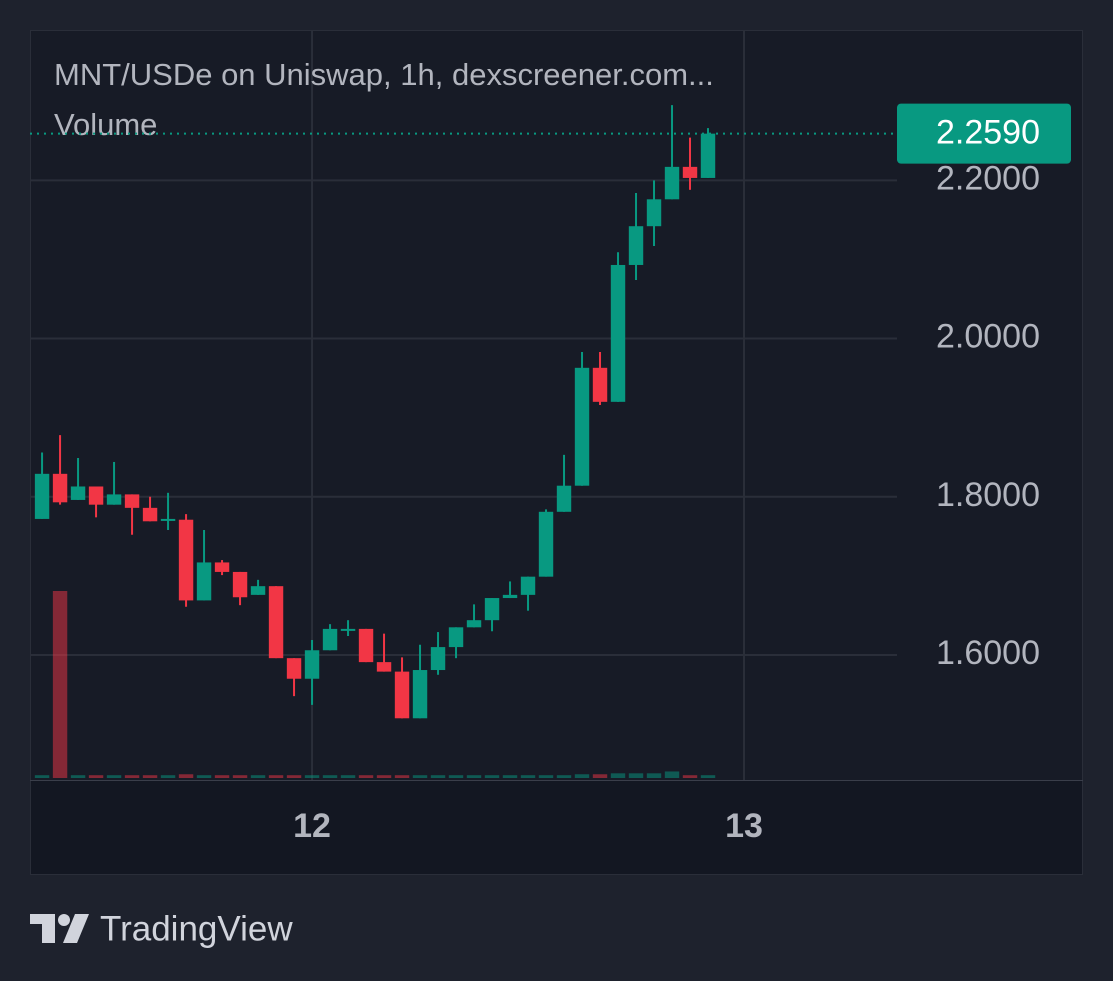 This screenshot has height=981, width=1113. Describe the element at coordinates (988, 178) in the screenshot. I see `y-tick-label: 2.2000` at that location.